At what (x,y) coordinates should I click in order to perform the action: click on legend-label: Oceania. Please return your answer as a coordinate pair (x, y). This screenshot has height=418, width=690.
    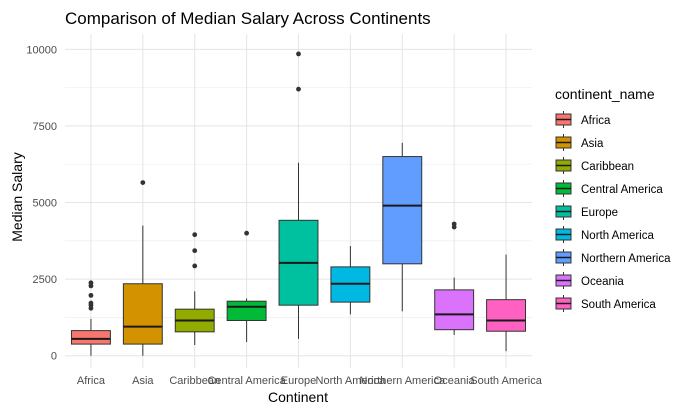
    Looking at the image, I should click on (602, 282).